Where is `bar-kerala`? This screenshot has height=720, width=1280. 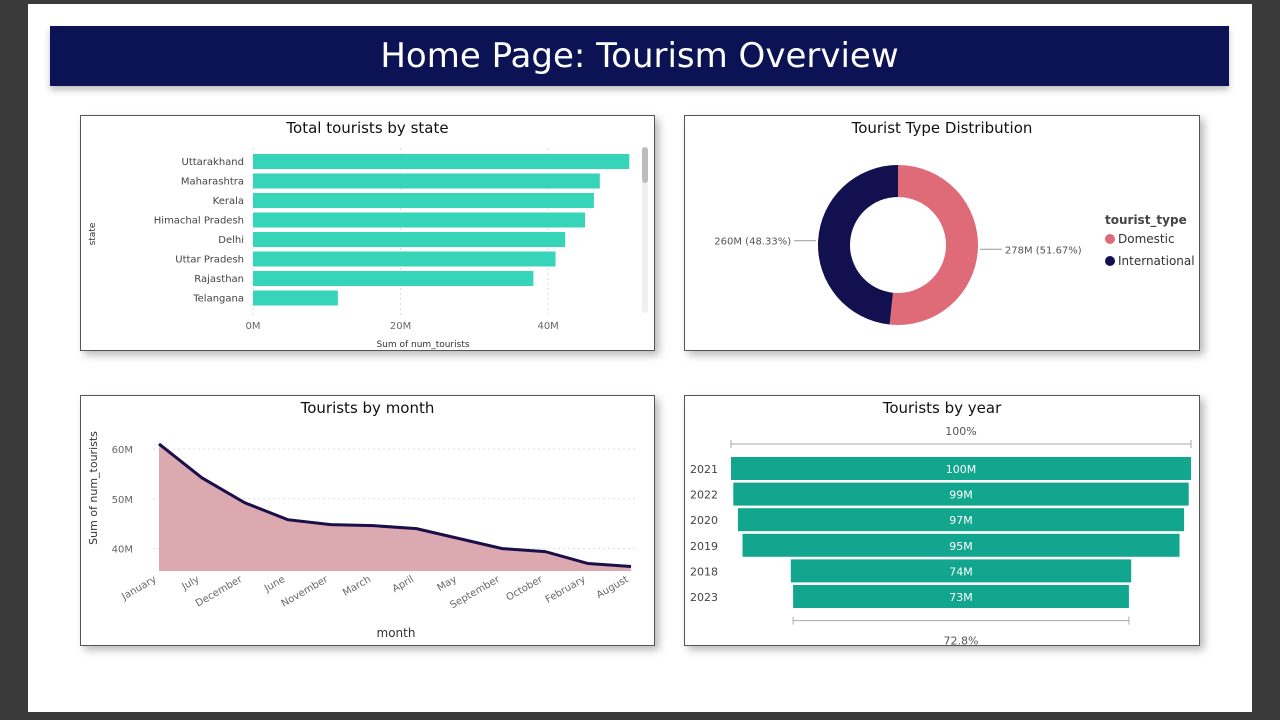 bar-kerala is located at coordinates (423, 200).